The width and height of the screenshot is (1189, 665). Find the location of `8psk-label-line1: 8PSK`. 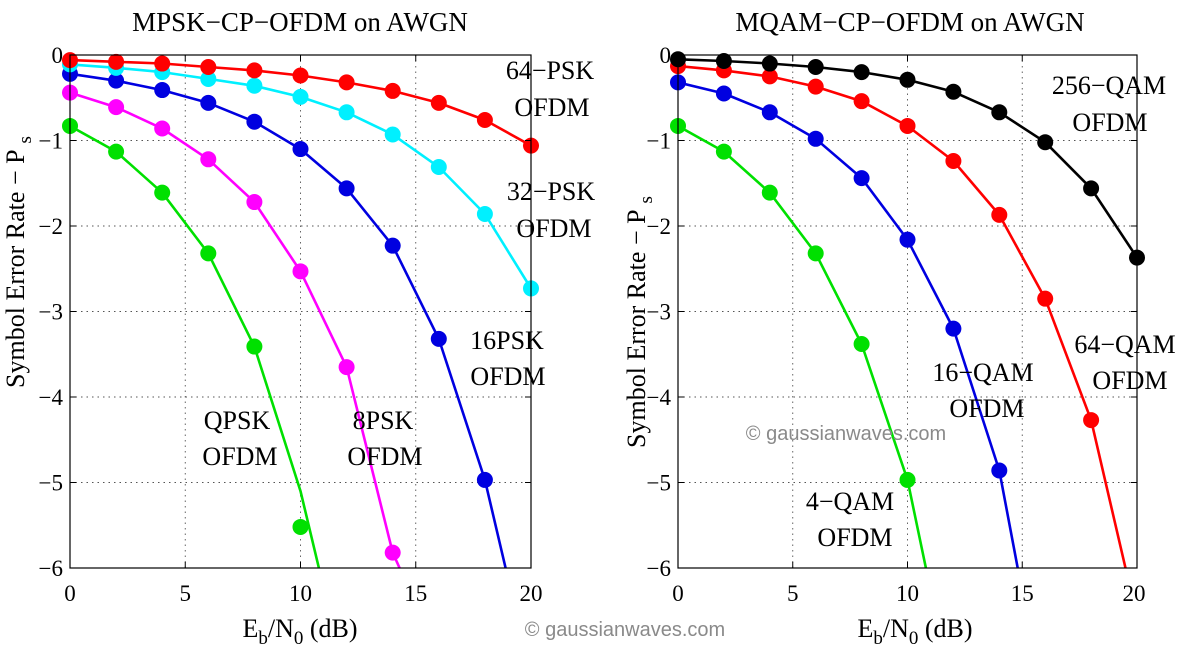

8psk-label-line1: 8PSK is located at coordinates (383, 420).